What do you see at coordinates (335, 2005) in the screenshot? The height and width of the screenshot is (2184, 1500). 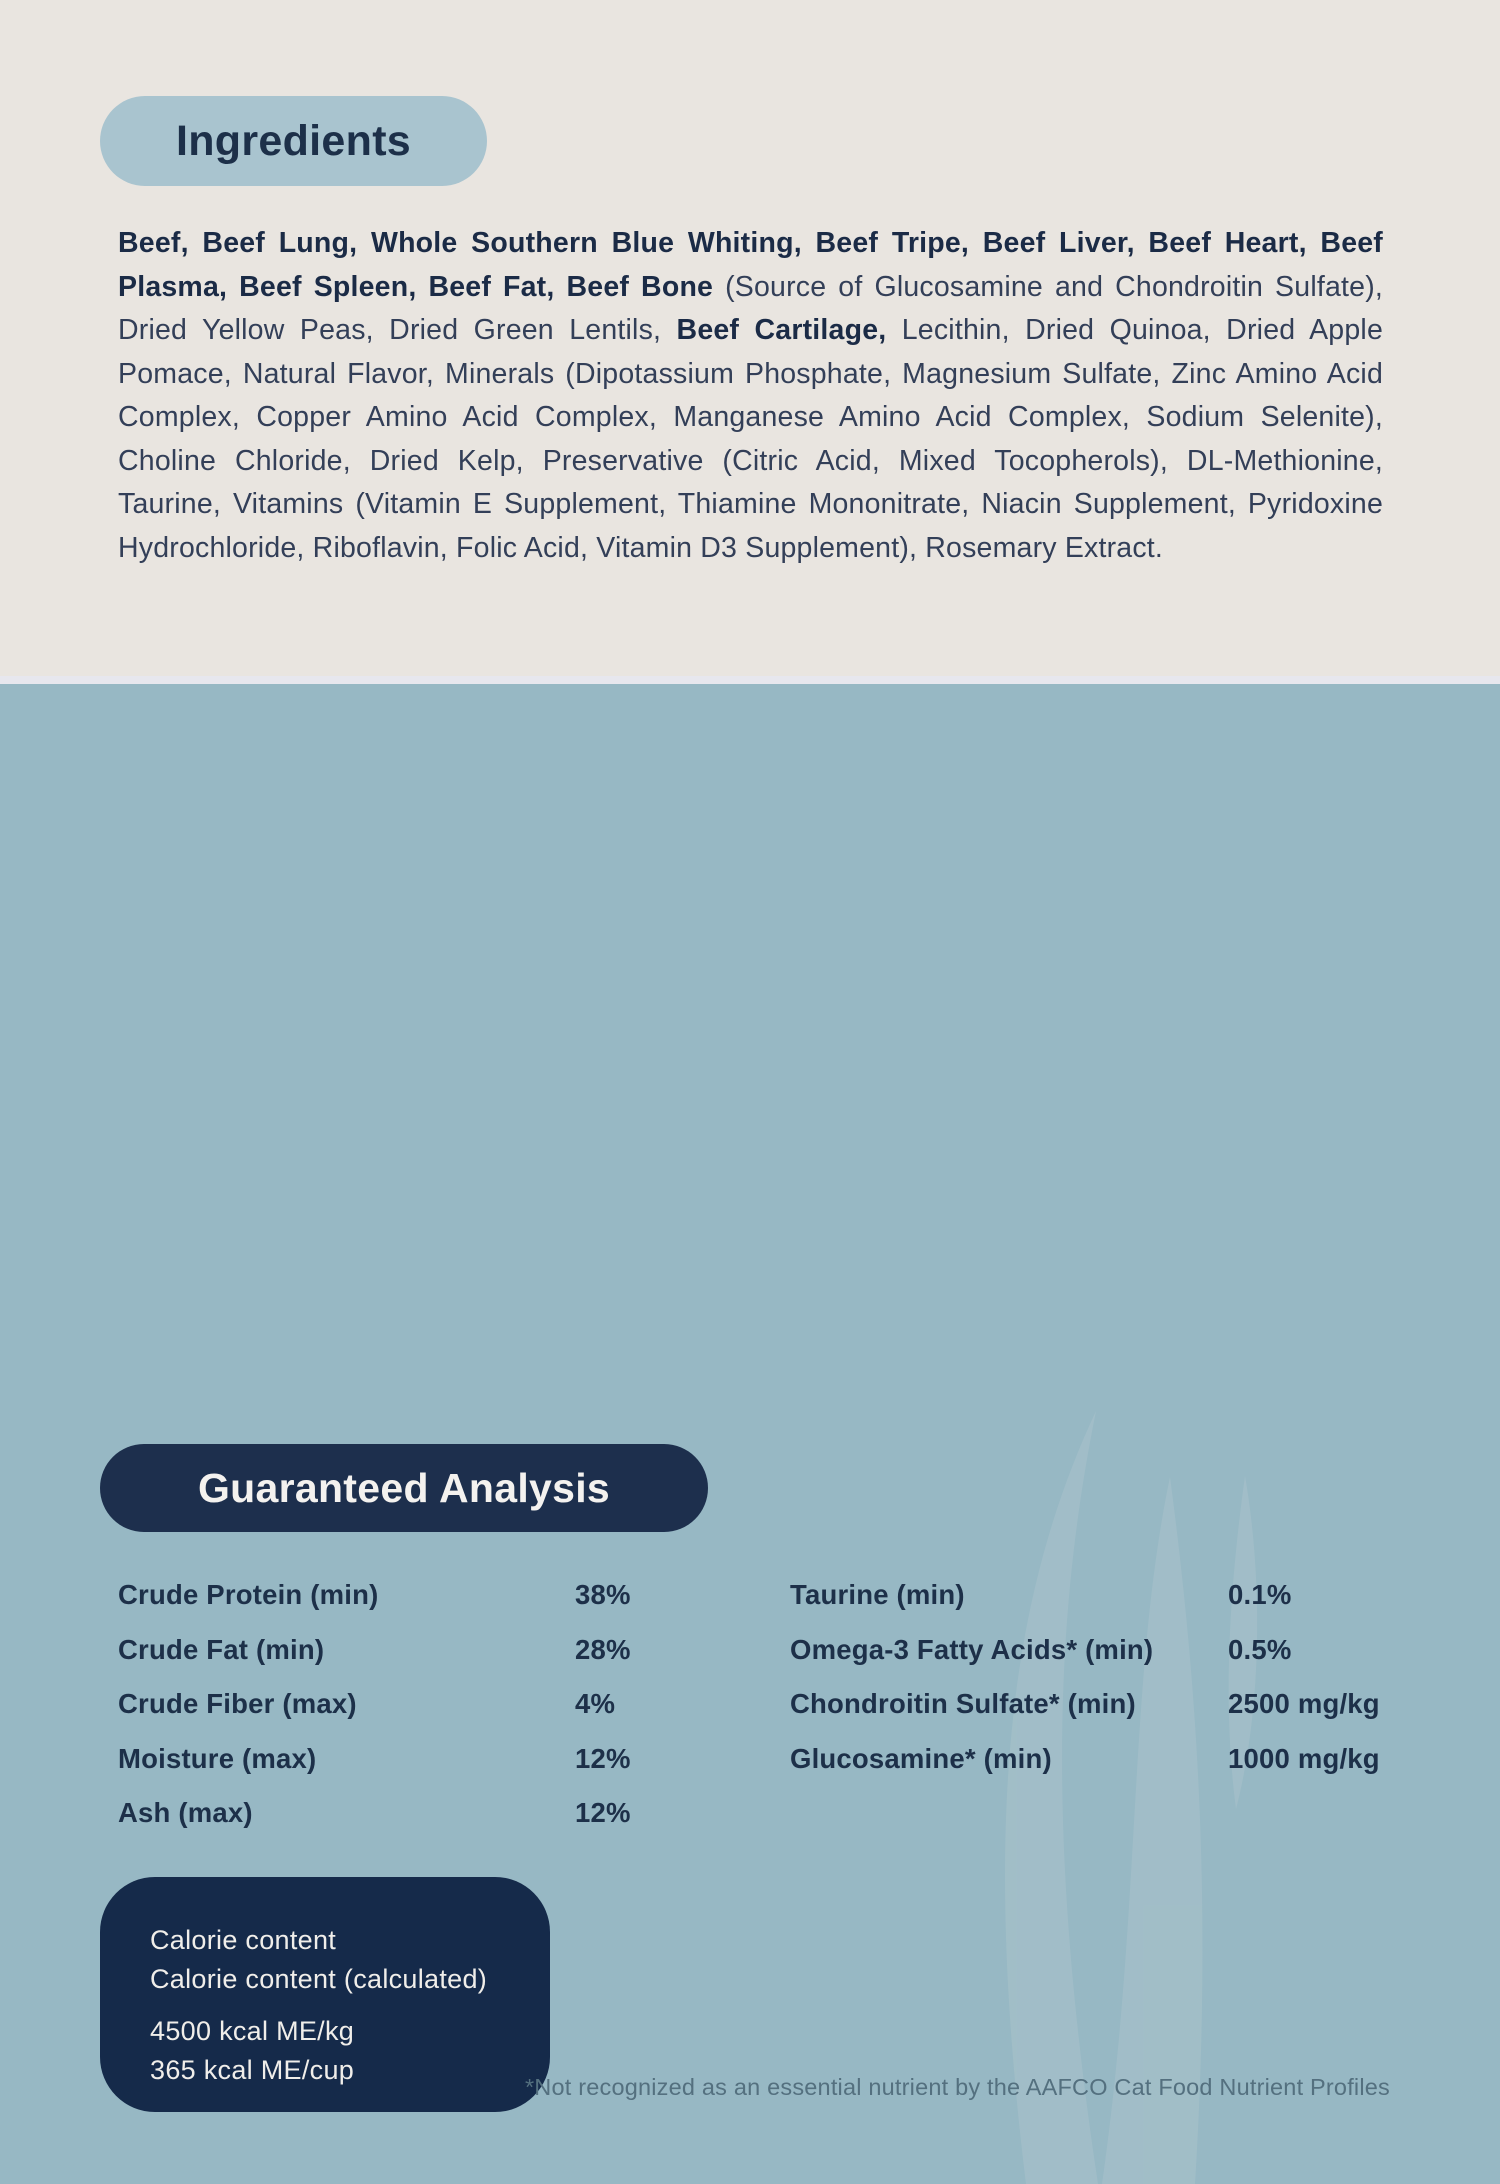 I see `calorie-content-spacer` at bounding box center [335, 2005].